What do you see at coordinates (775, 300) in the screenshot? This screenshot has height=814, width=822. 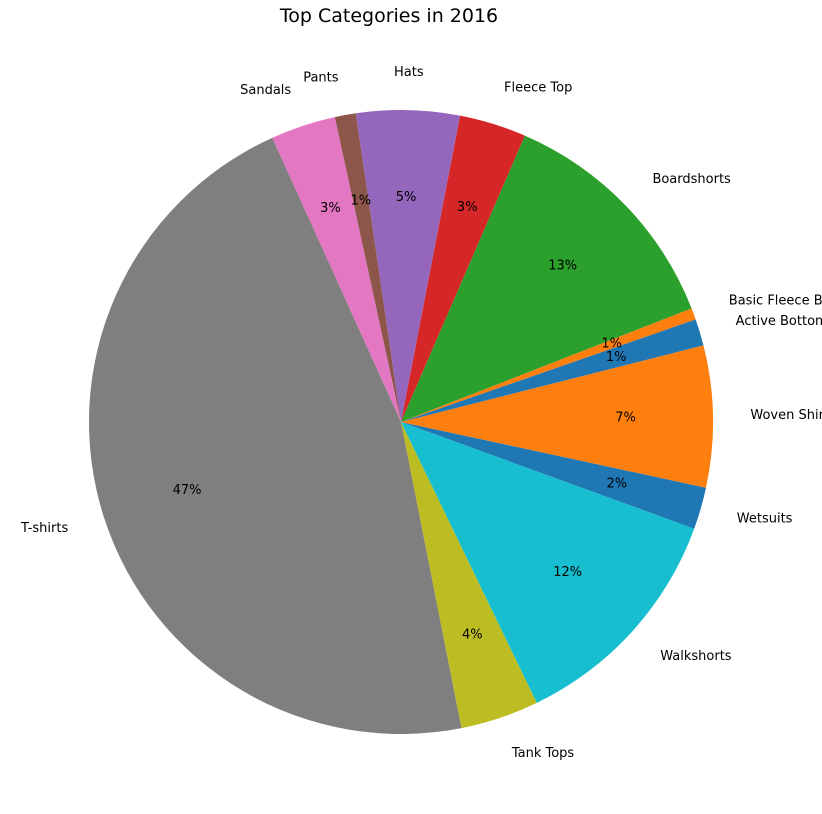 I see `slice-label-basic-fleece-bottom: Basic Fleece Bottom` at bounding box center [775, 300].